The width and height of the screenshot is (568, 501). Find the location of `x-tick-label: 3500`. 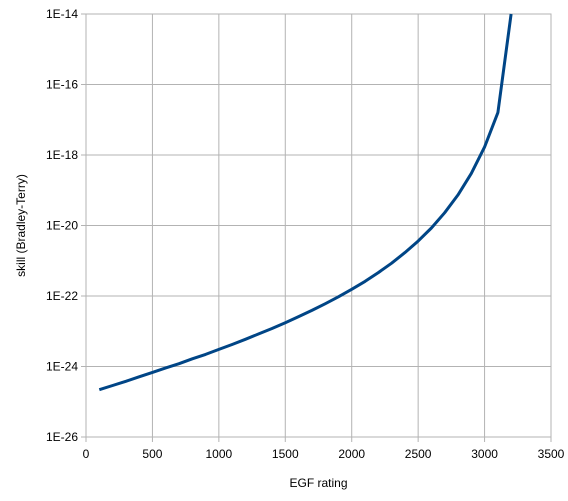

x-tick-label: 3500 is located at coordinates (551, 454).